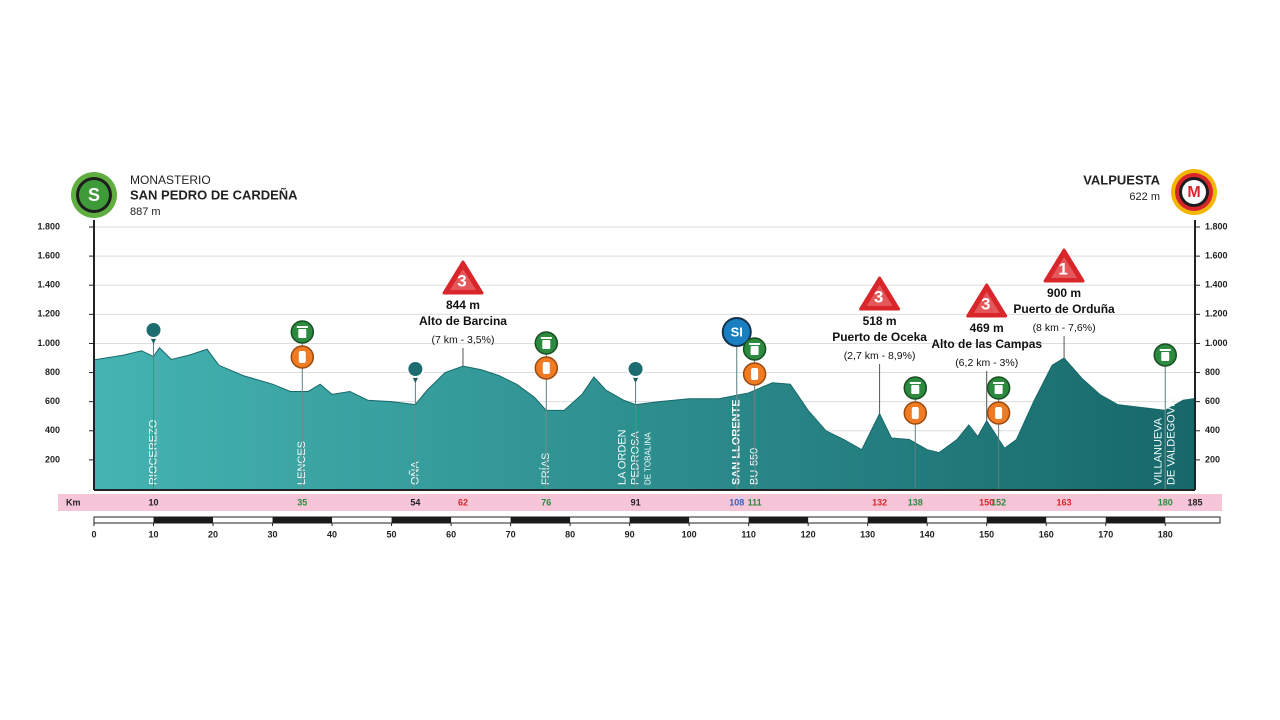 The image size is (1280, 720). What do you see at coordinates (927, 534) in the screenshot?
I see `x-tick-label: 140` at bounding box center [927, 534].